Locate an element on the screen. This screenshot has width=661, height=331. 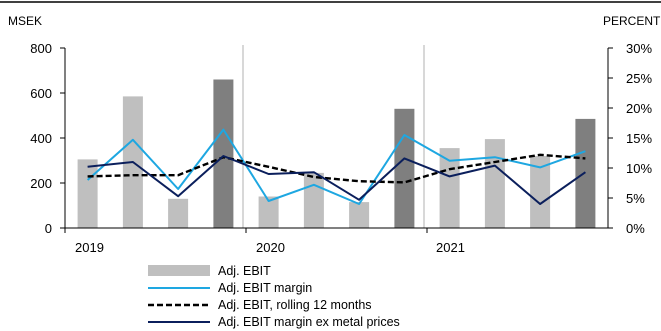
y-left-tick: 400 is located at coordinates (41, 138).